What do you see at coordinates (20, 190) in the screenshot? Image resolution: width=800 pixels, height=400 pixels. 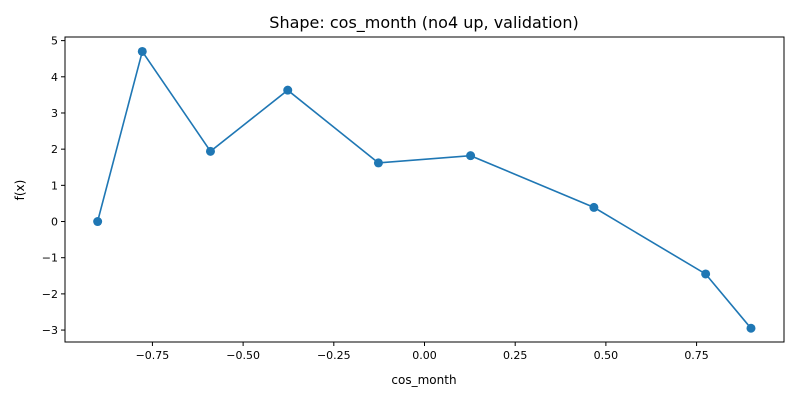 I see `y-axis-label: f(x)` at bounding box center [20, 190].